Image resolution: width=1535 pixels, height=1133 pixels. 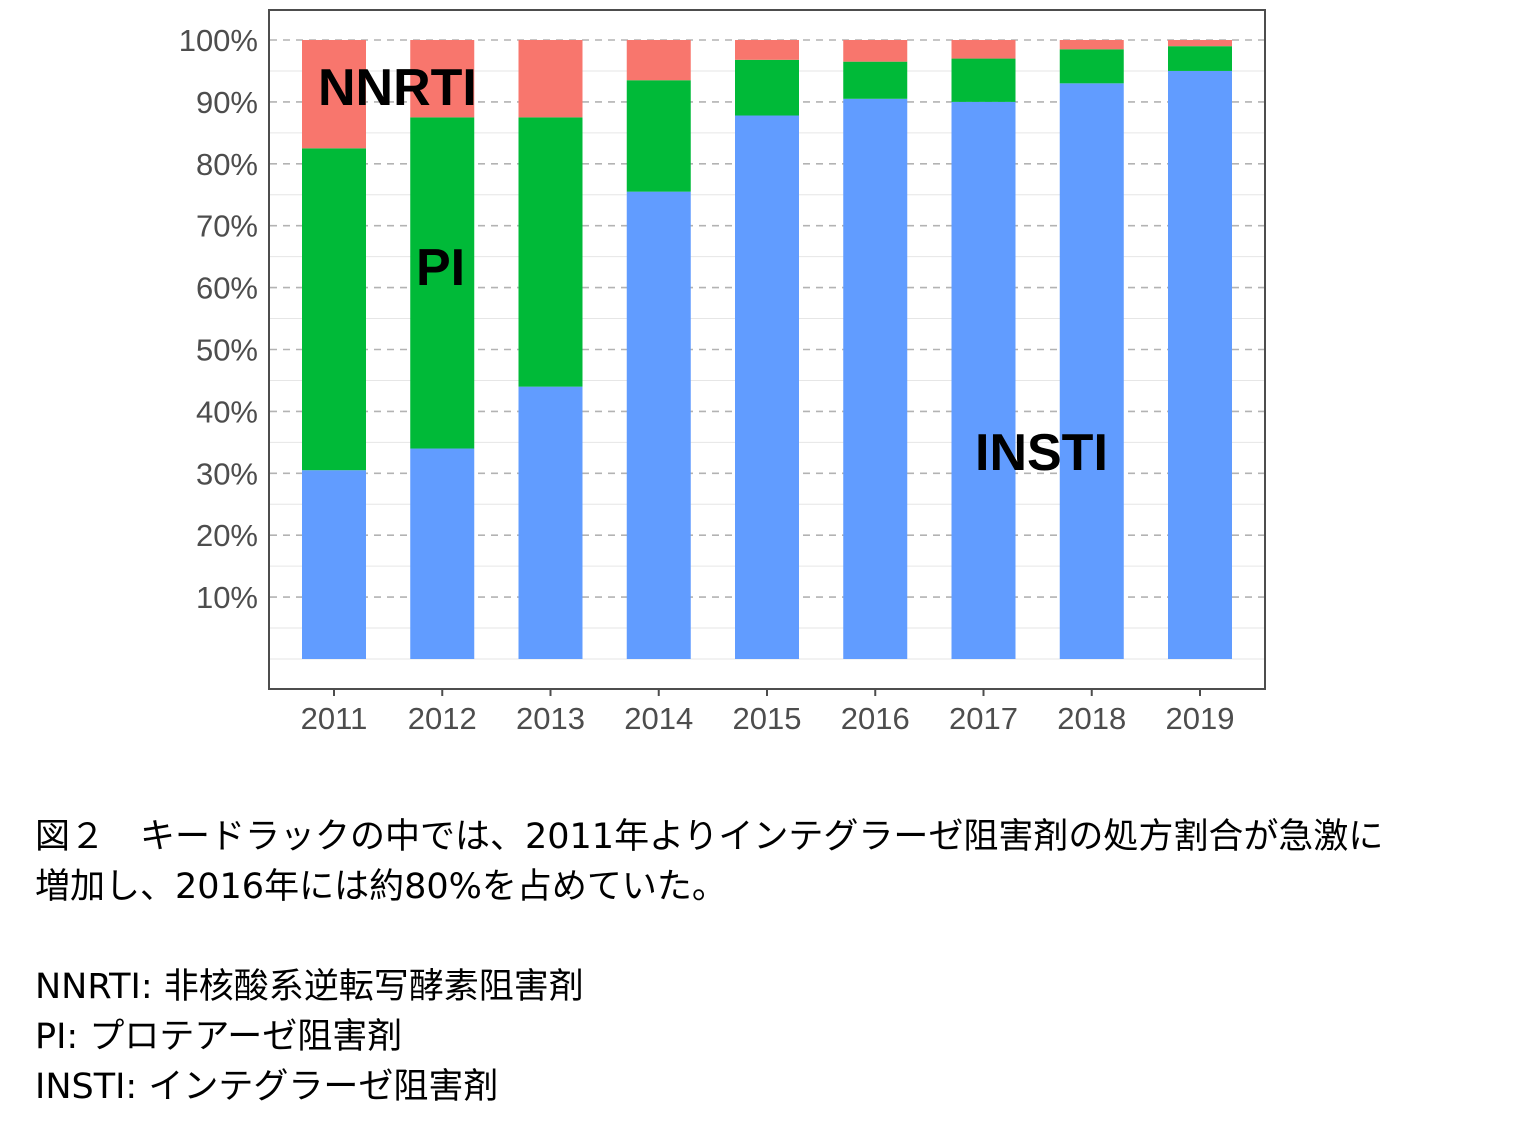 I want to click on bar-segment-nnrti-2018, so click(x=1091, y=45).